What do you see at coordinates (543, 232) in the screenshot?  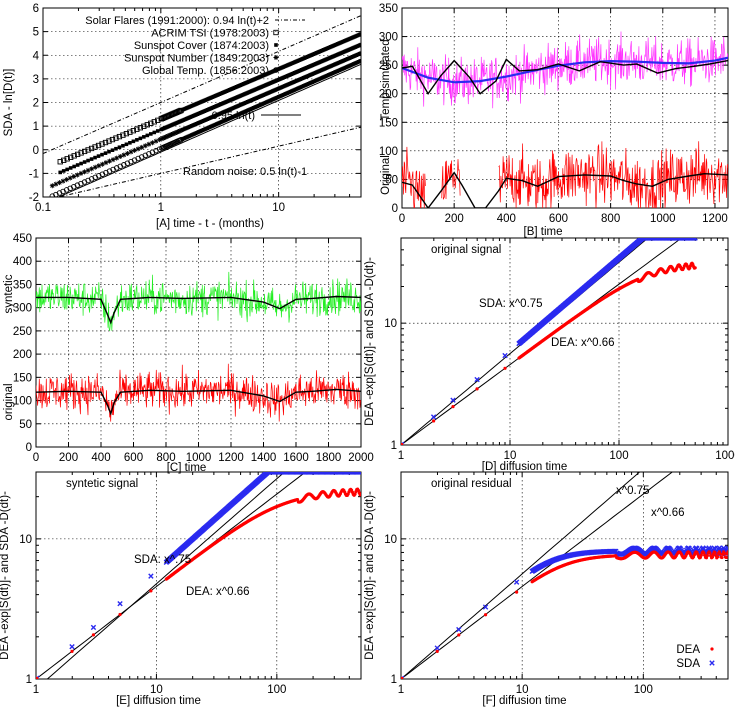 I see `x-axis-label: [B] time` at bounding box center [543, 232].